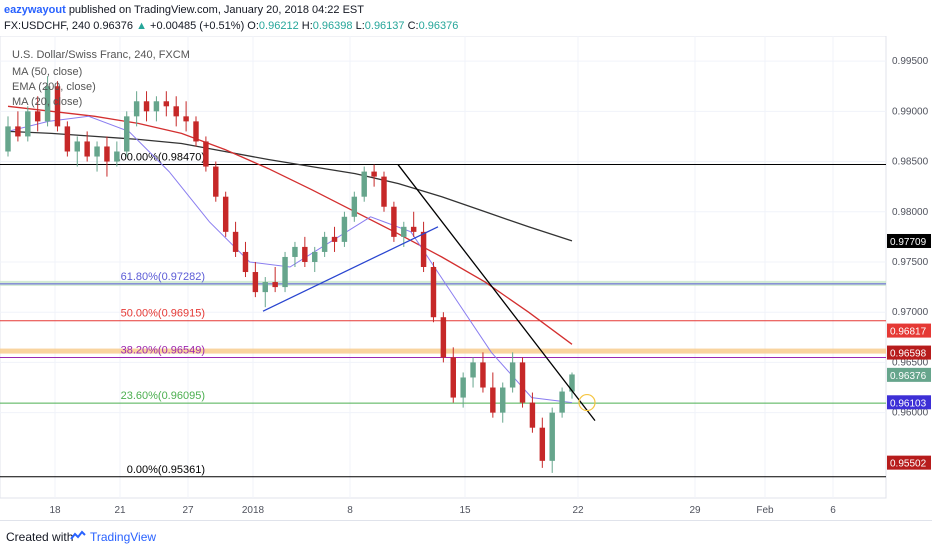  I want to click on time-axis: 18 21 27 2018 8 15 22 29 Feb 6, so click(442, 510).